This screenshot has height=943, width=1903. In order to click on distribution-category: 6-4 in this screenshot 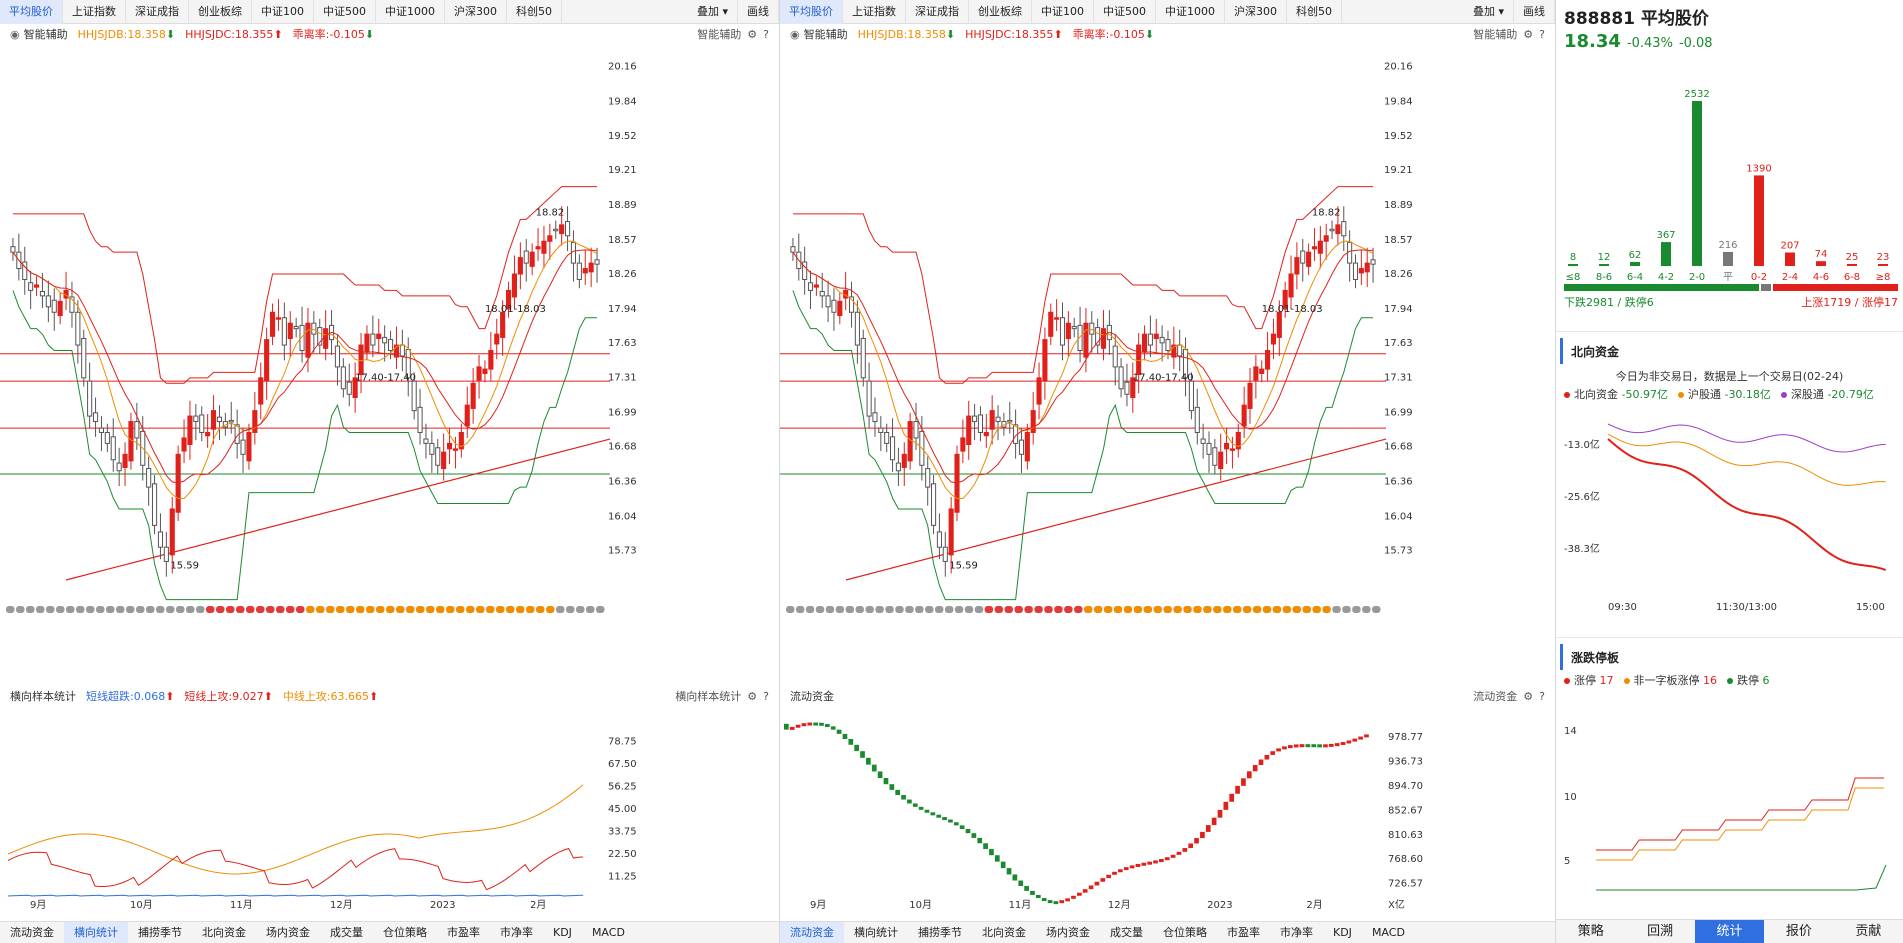, I will do `click(1635, 277)`.